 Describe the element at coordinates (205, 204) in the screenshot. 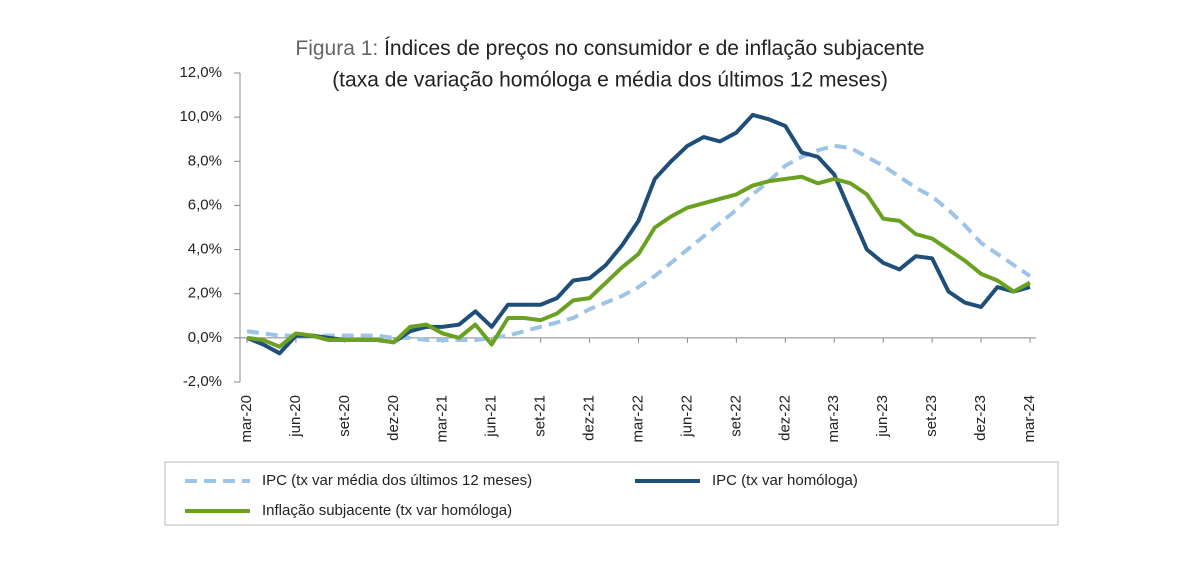

I see `y-tick-label: 6,0%` at that location.